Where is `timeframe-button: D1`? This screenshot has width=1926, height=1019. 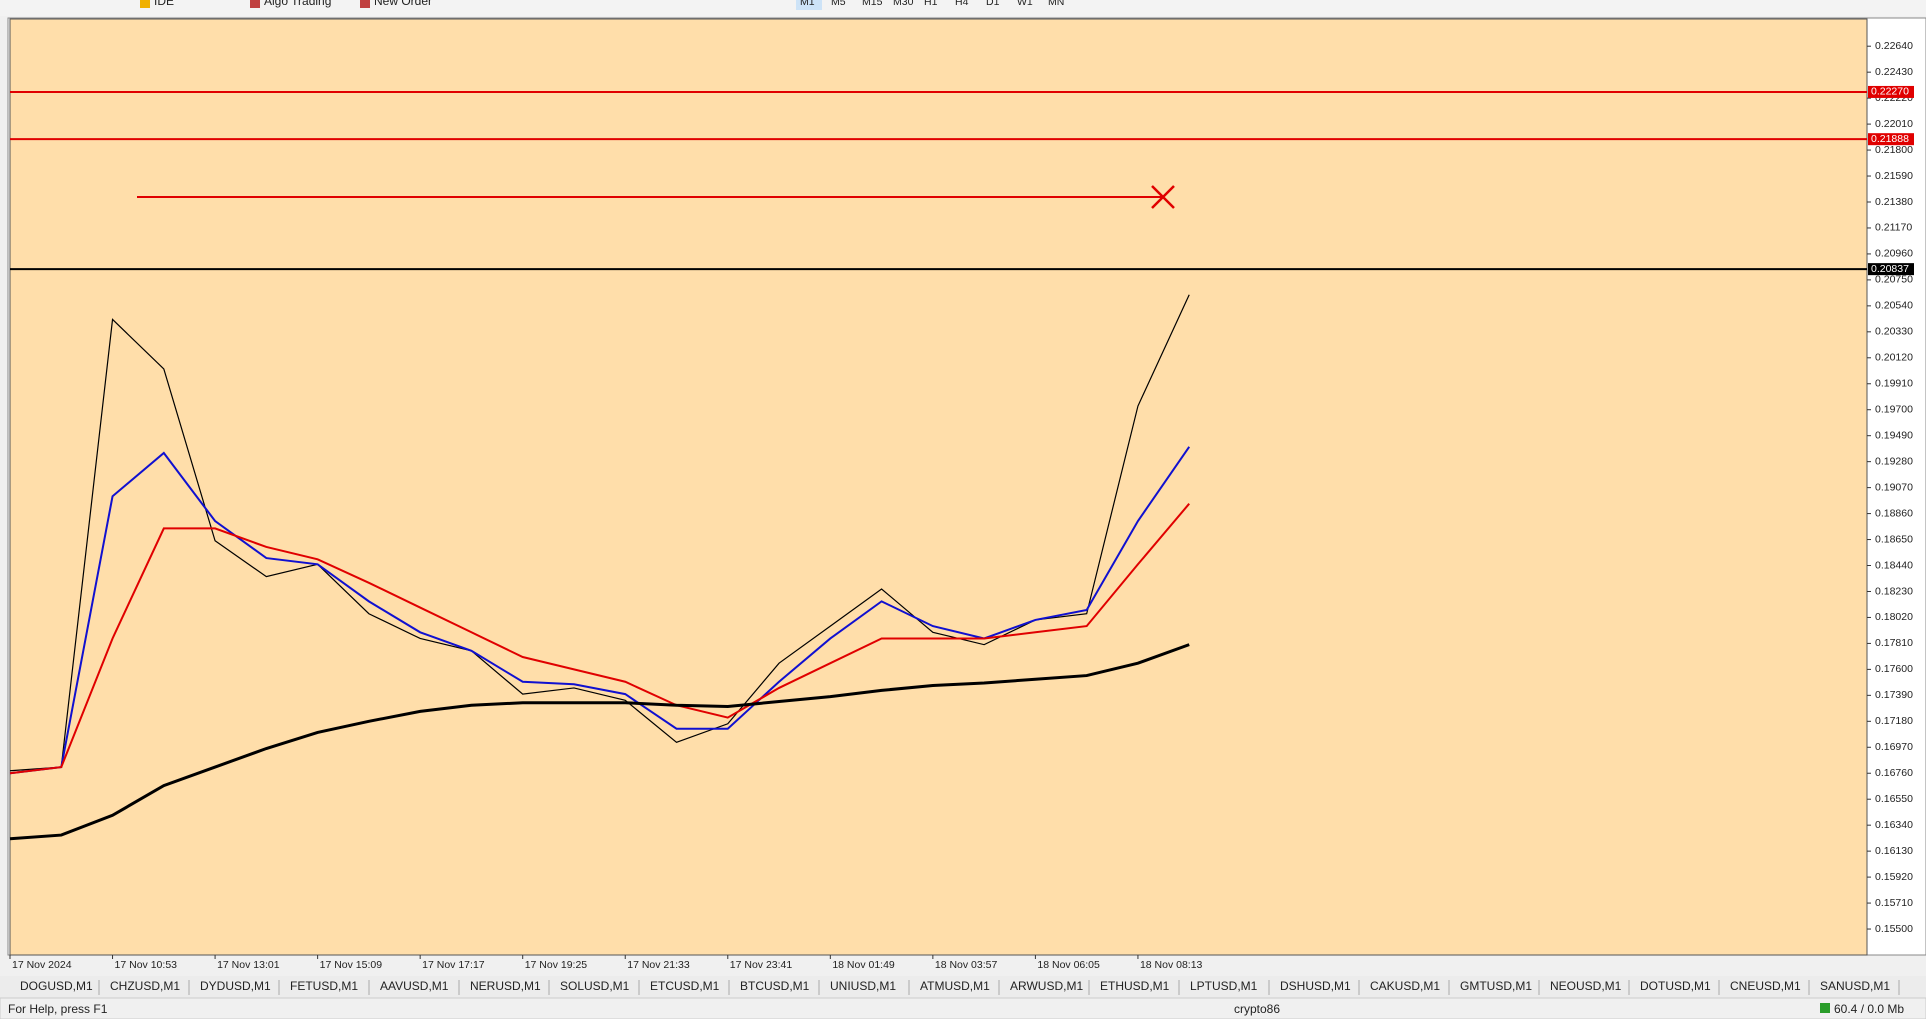
timeframe-button: D1 is located at coordinates (993, 4).